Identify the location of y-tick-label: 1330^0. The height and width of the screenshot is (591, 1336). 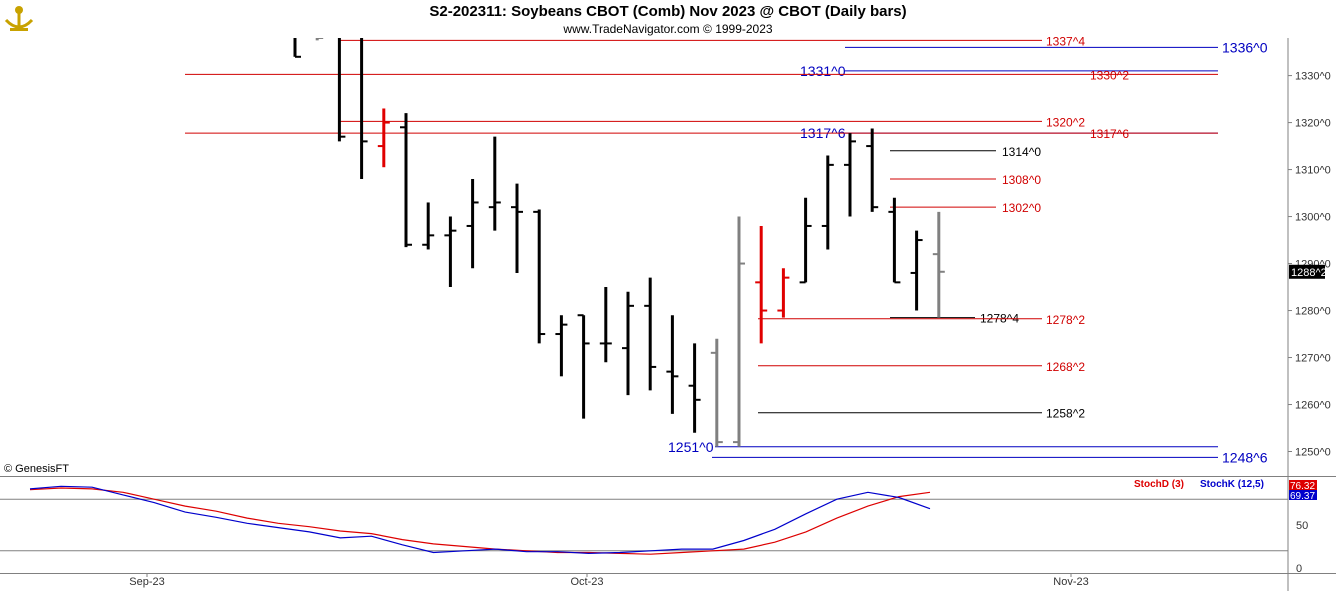
(1313, 77).